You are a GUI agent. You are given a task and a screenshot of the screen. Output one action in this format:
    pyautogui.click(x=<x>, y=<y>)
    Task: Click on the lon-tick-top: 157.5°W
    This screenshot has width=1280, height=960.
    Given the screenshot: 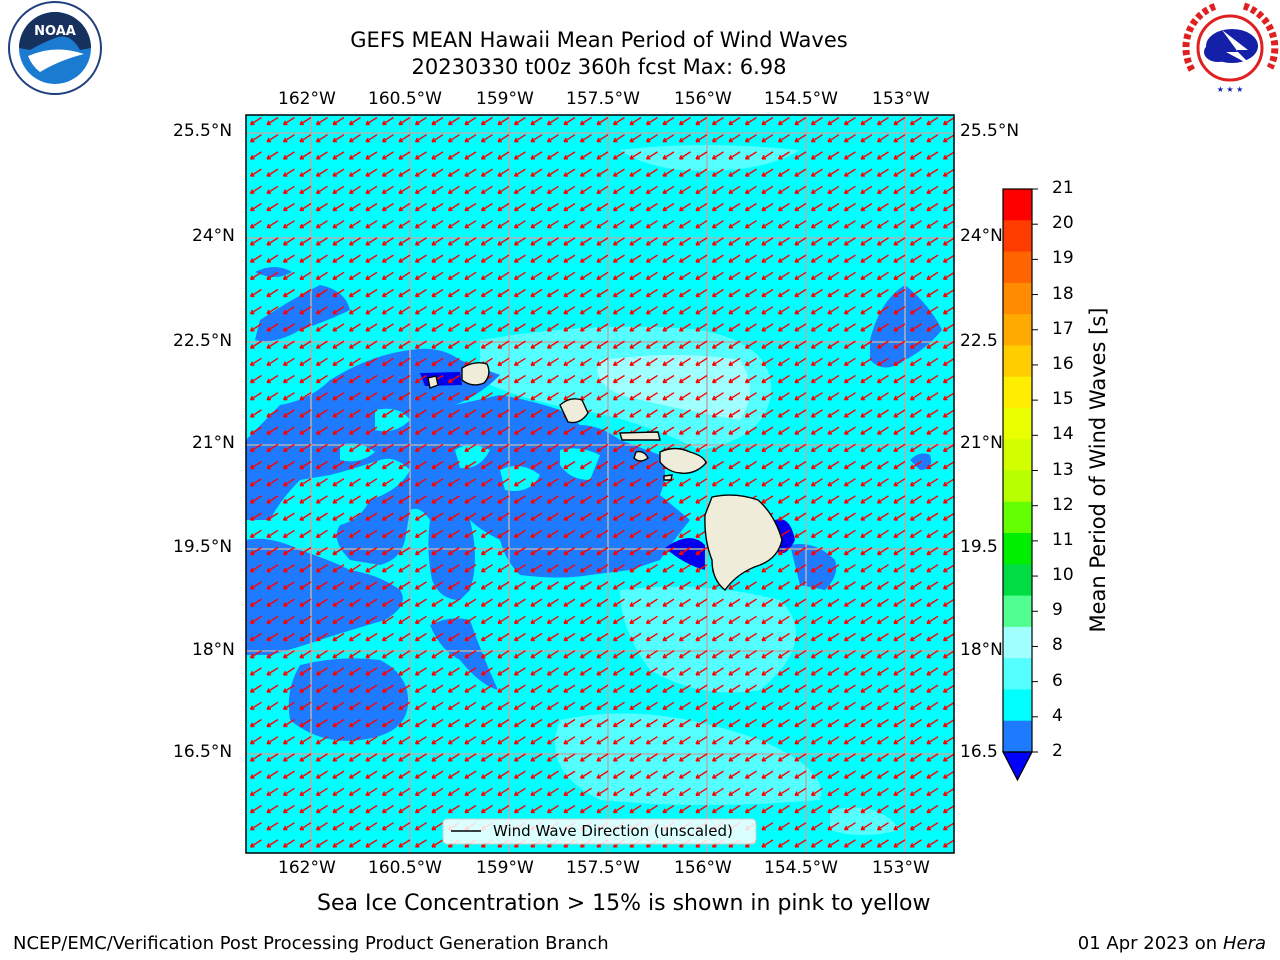 What is the action you would take?
    pyautogui.click(x=603, y=99)
    